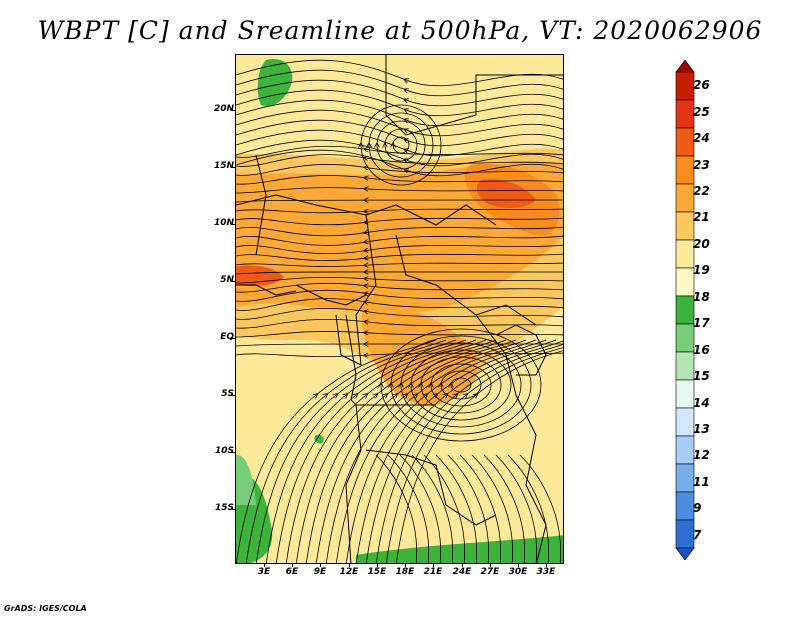  Describe the element at coordinates (701, 217) in the screenshot. I see `colorbar-label: 21` at that location.